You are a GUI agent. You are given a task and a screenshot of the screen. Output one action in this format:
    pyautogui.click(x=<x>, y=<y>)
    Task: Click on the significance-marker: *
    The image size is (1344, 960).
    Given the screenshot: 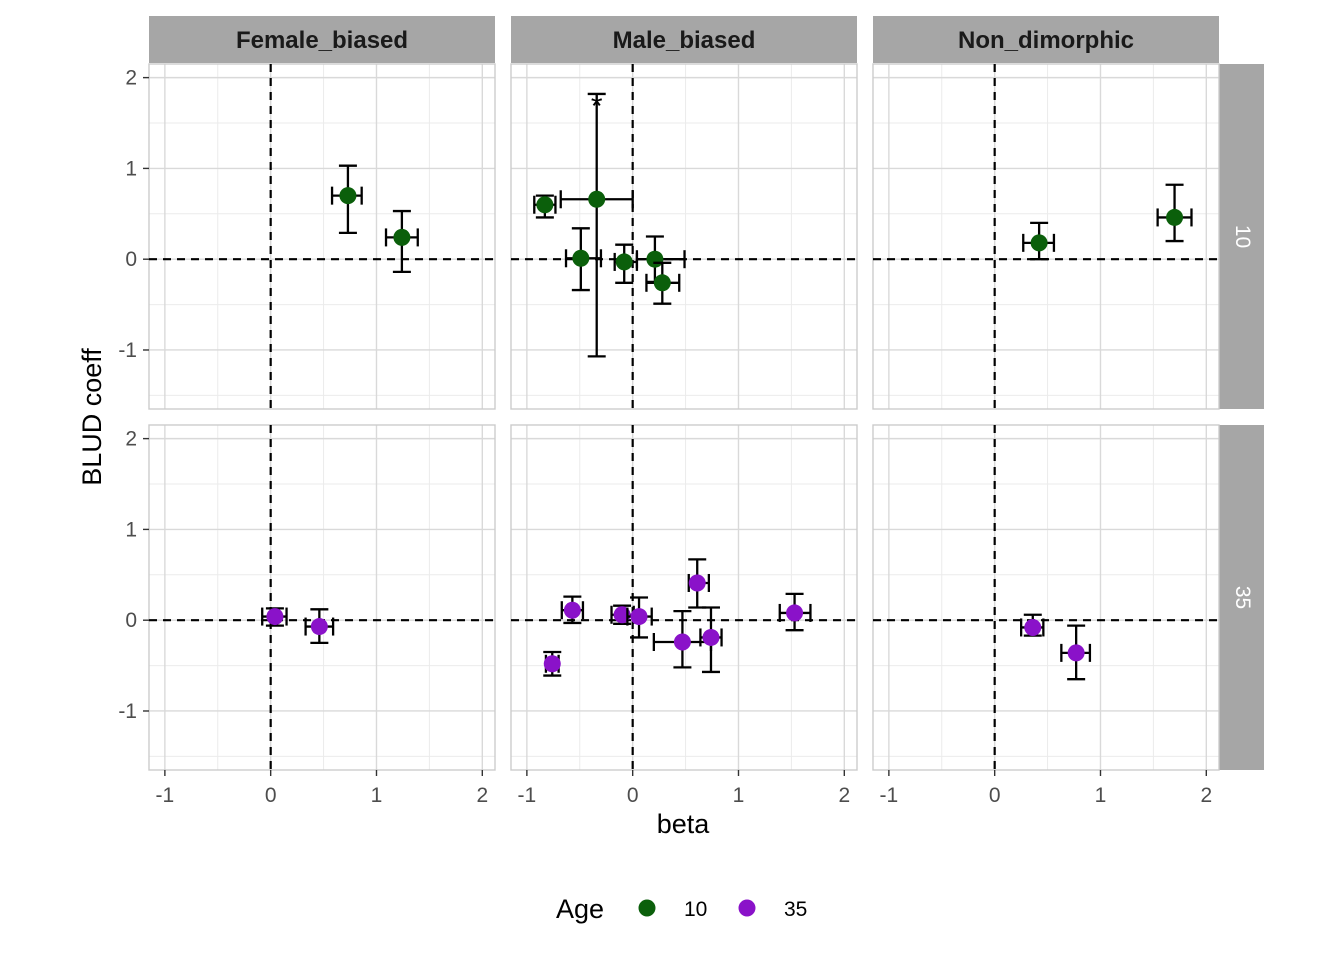 What is the action you would take?
    pyautogui.click(x=597, y=106)
    